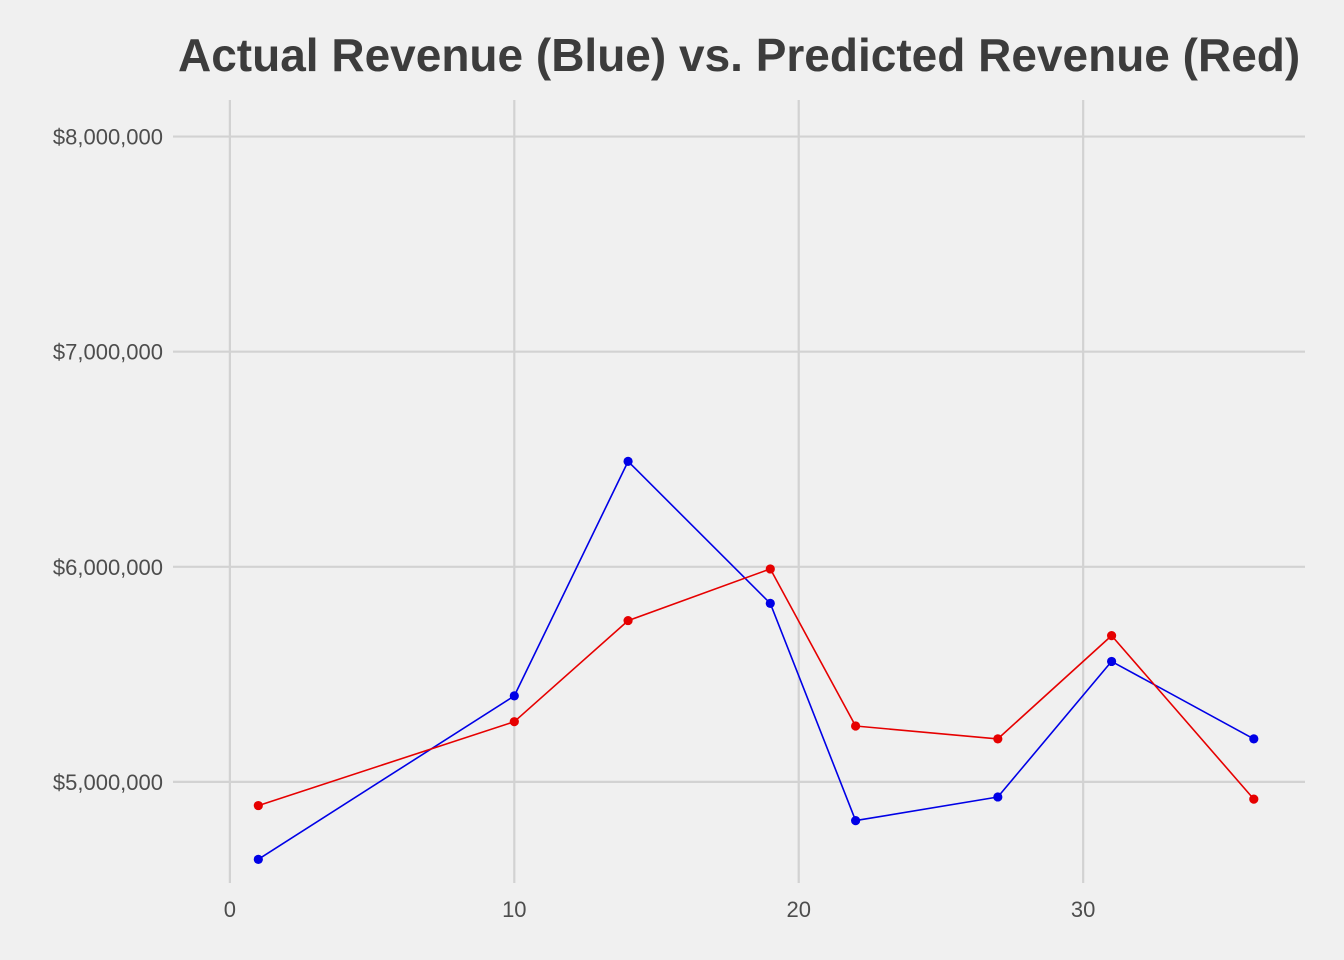 The image size is (1344, 960). I want to click on y-tick-label: $7,000,000, so click(108, 352).